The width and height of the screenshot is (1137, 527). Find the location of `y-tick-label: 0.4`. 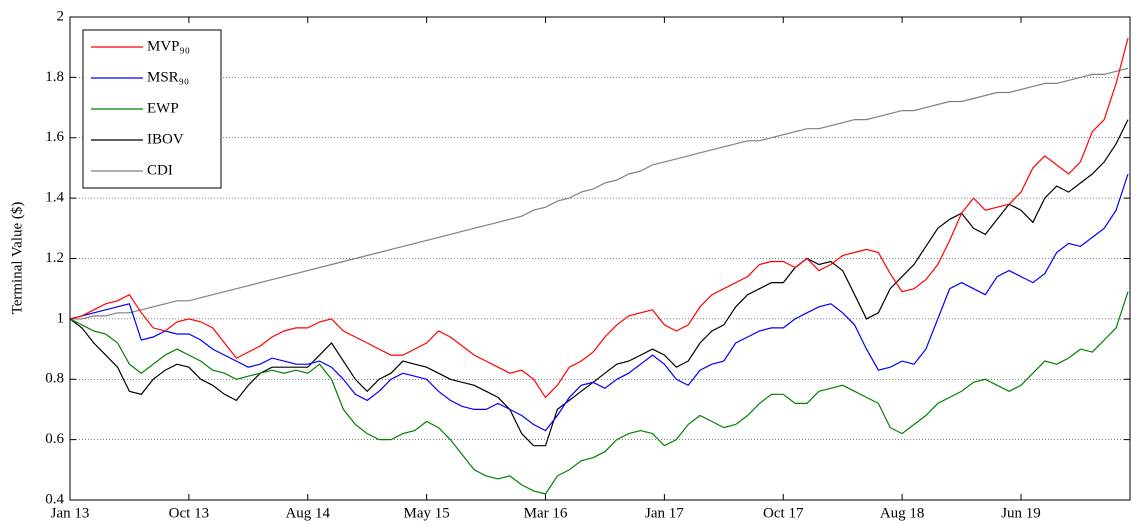

y-tick-label: 0.4 is located at coordinates (54, 499).